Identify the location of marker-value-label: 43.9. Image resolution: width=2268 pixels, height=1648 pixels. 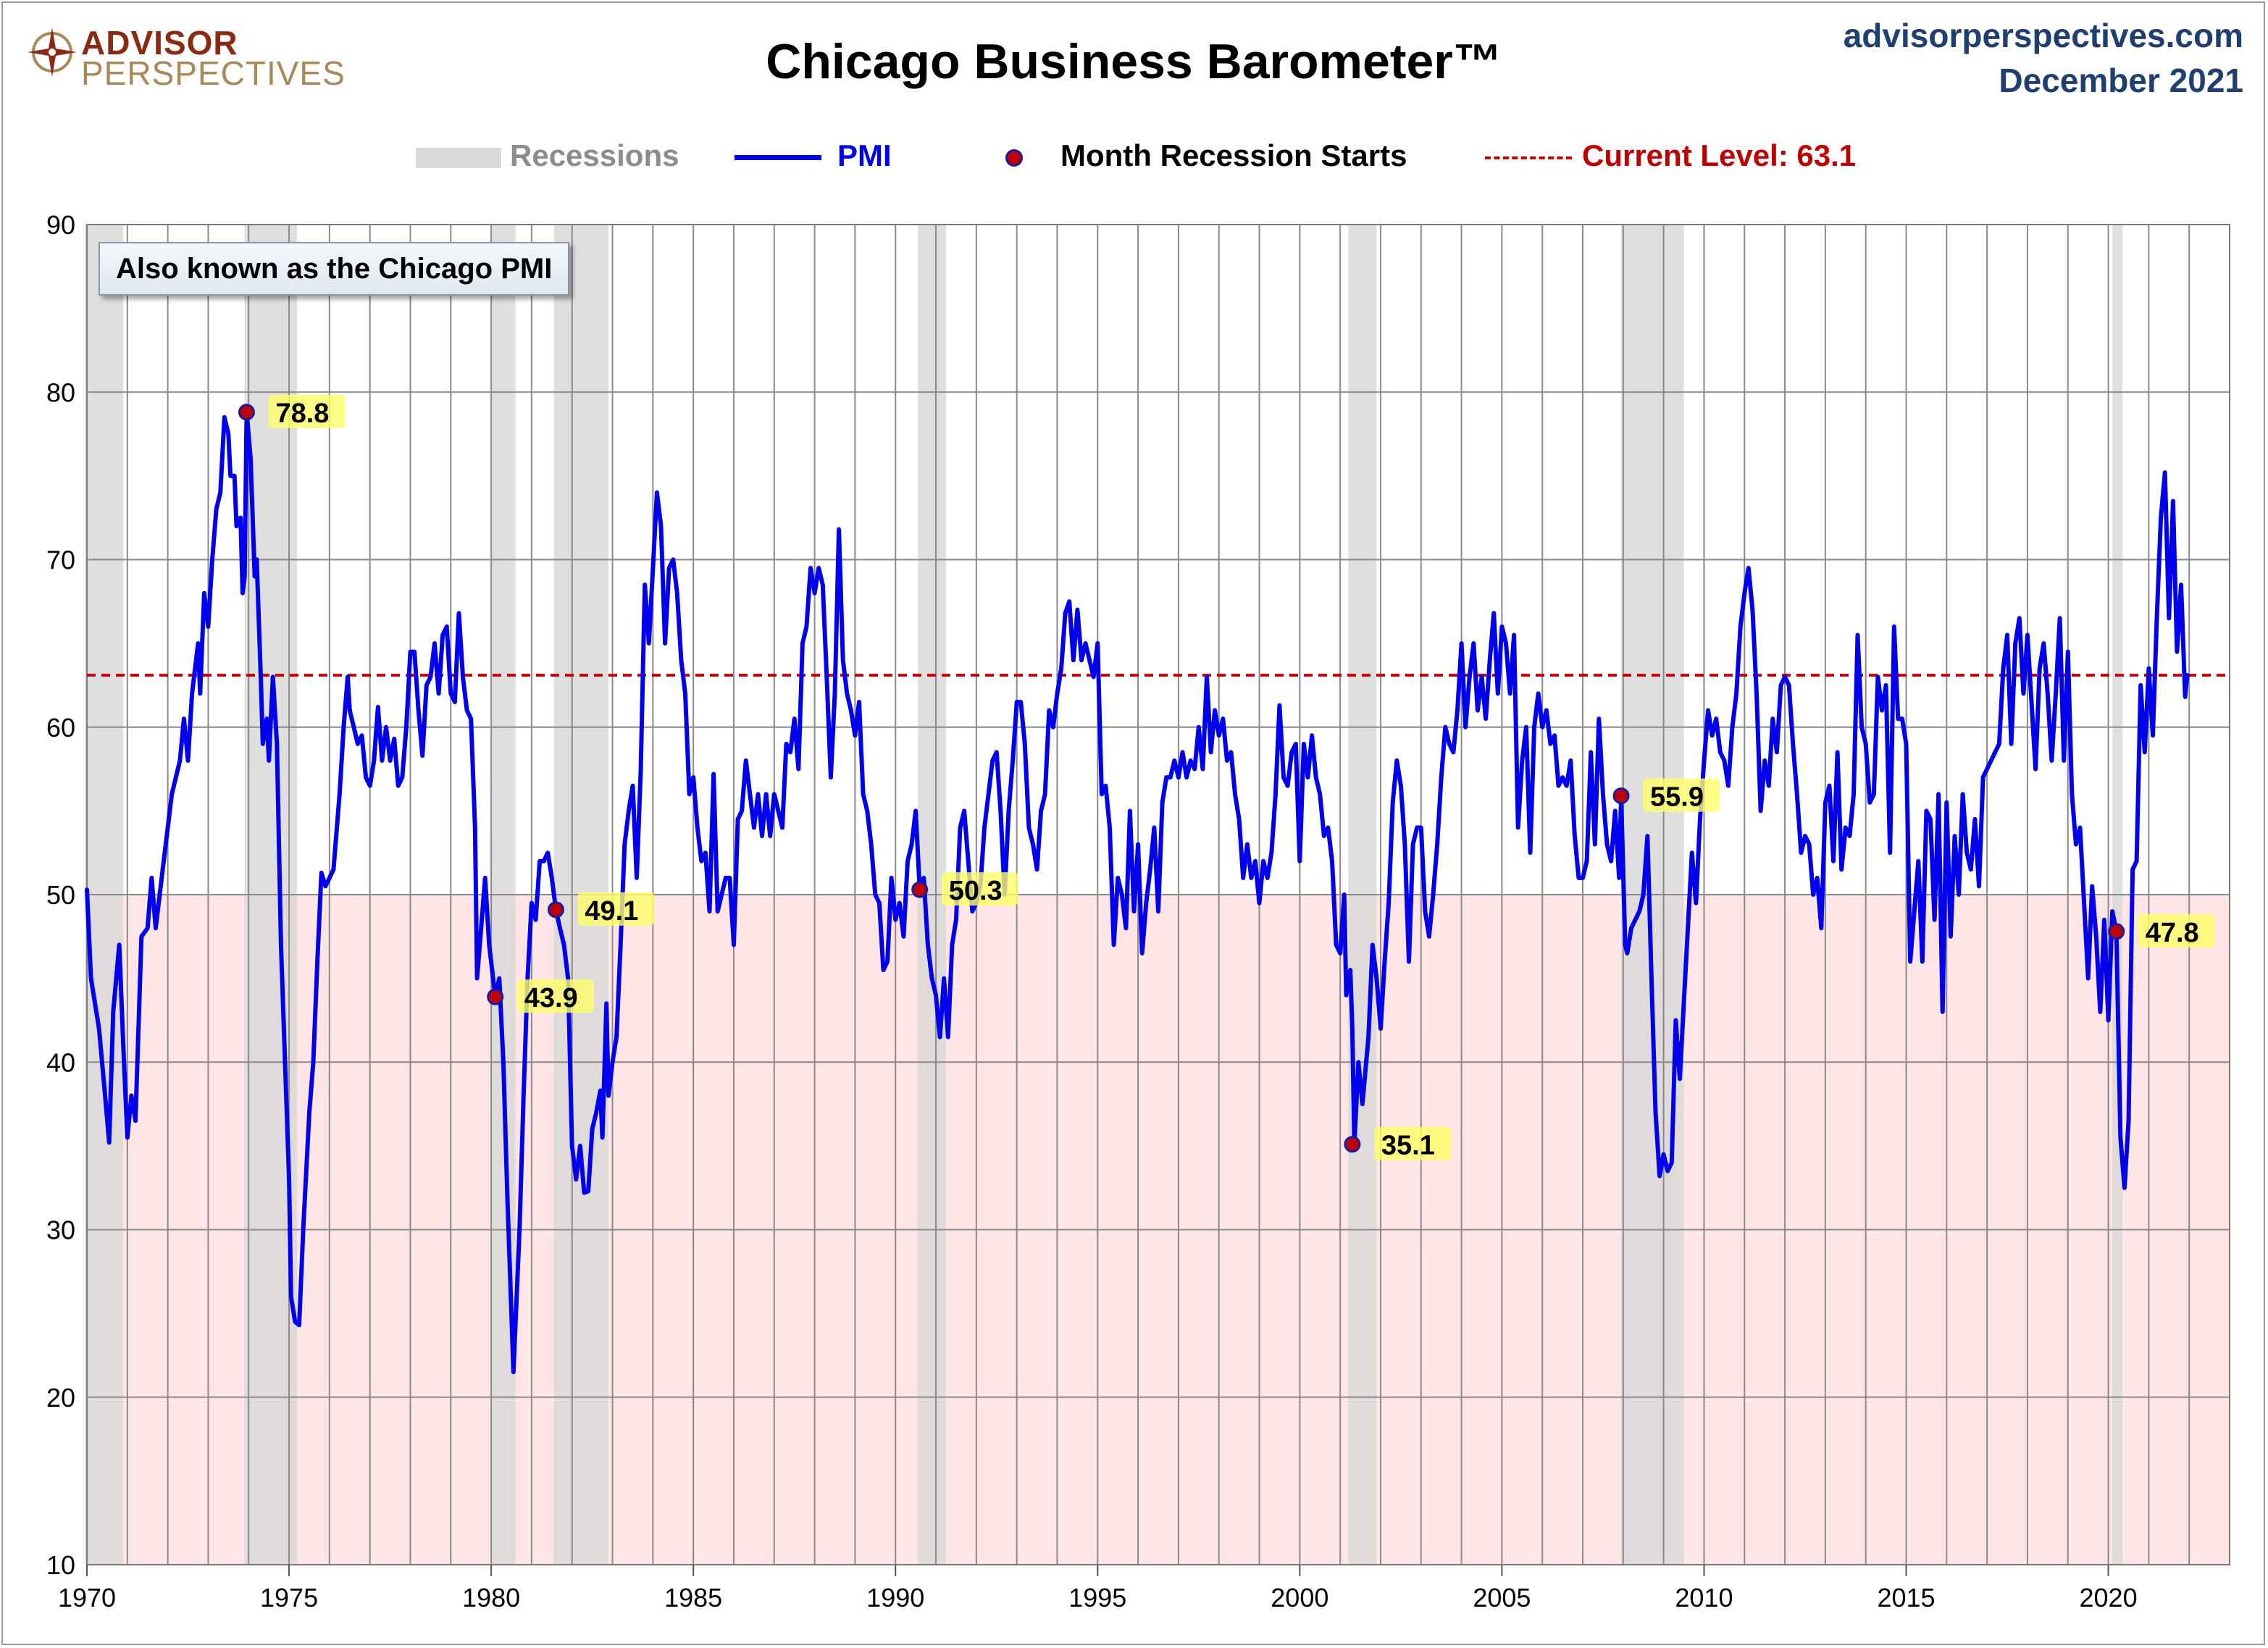
(551, 998).